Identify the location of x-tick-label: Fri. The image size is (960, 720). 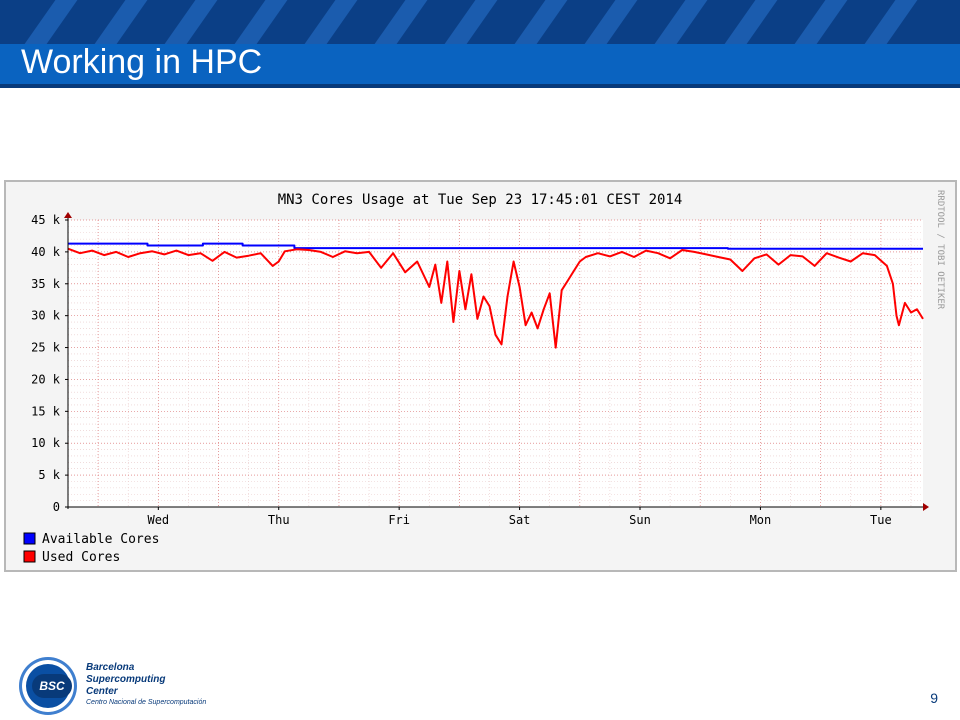
(399, 520).